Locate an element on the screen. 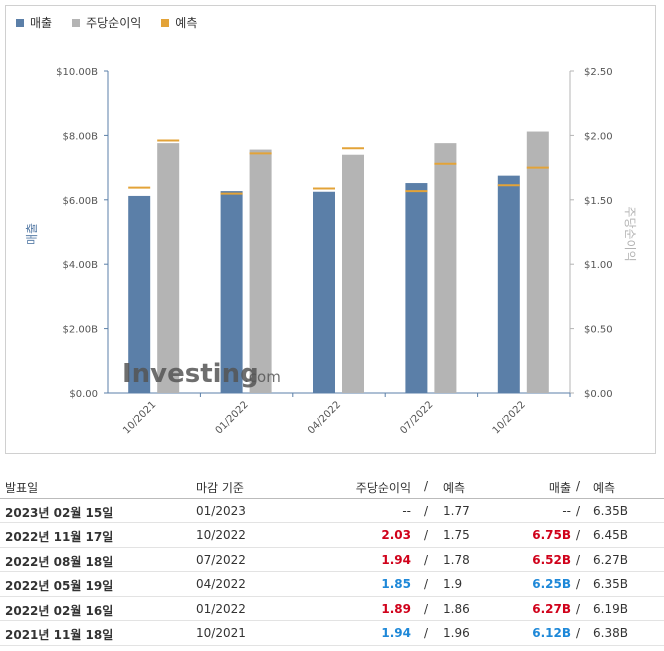 This screenshot has width=664, height=651. row-eps: -- is located at coordinates (406, 510).